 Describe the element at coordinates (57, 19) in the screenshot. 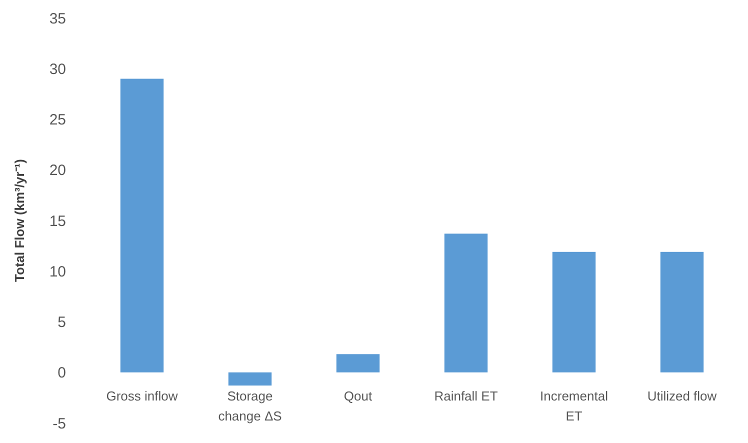

I see `y-tick-label: 35` at that location.